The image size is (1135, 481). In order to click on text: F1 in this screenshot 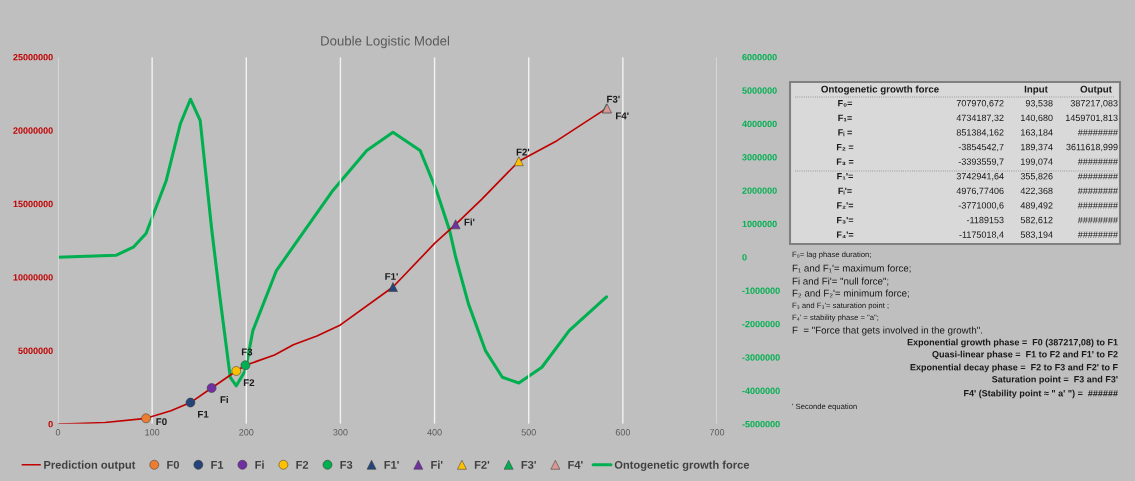, I will do `click(203, 414)`.